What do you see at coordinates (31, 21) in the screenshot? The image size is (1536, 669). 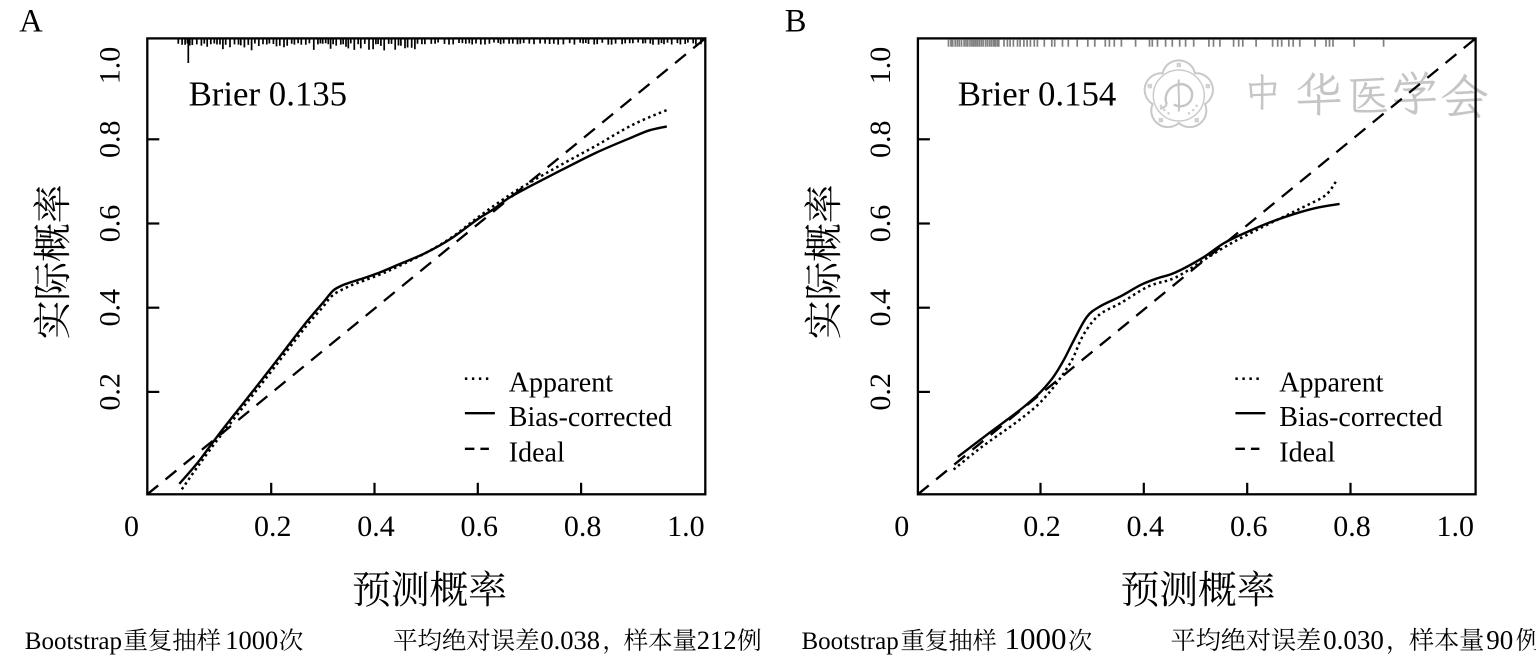 I see `svg-text: A` at bounding box center [31, 21].